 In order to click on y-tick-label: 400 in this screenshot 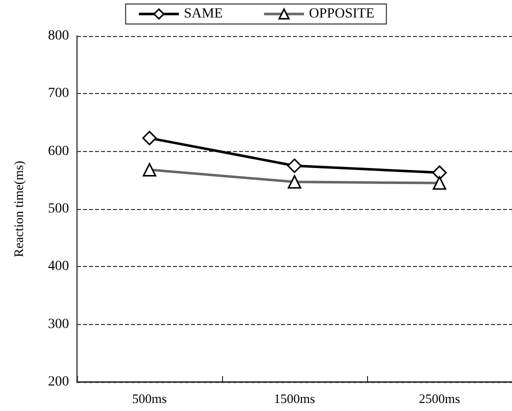, I will do `click(58, 266)`.